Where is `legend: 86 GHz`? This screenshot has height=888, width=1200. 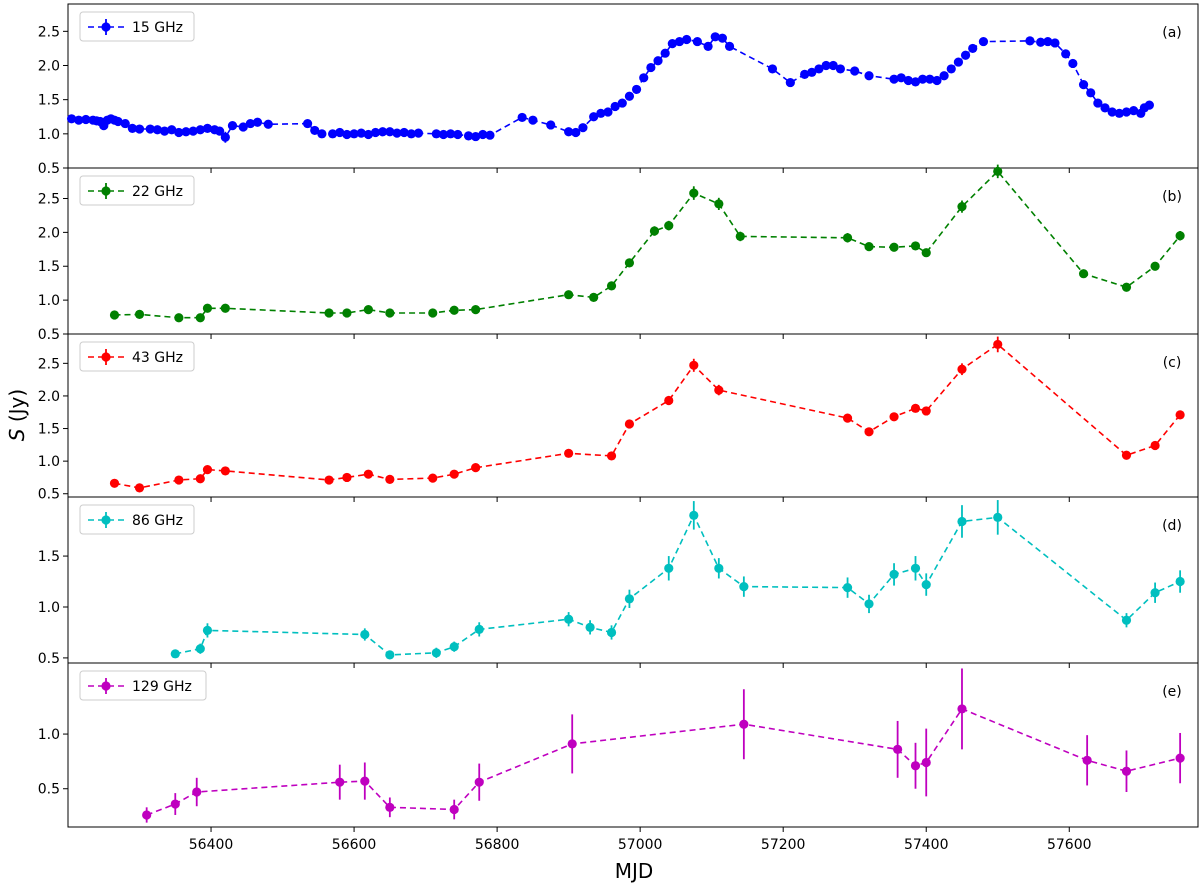 legend: 86 GHz is located at coordinates (137, 519).